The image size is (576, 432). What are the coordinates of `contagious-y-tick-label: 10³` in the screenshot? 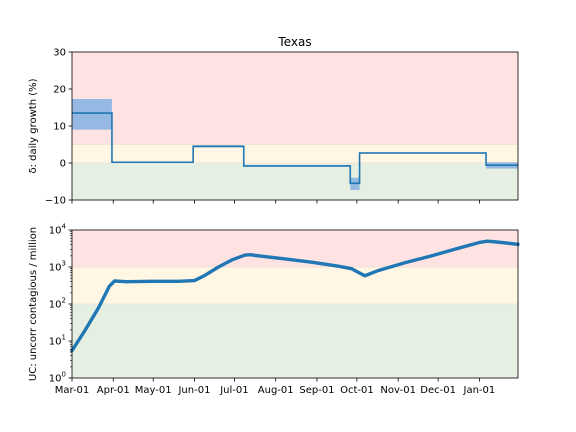 It's located at (57, 267).